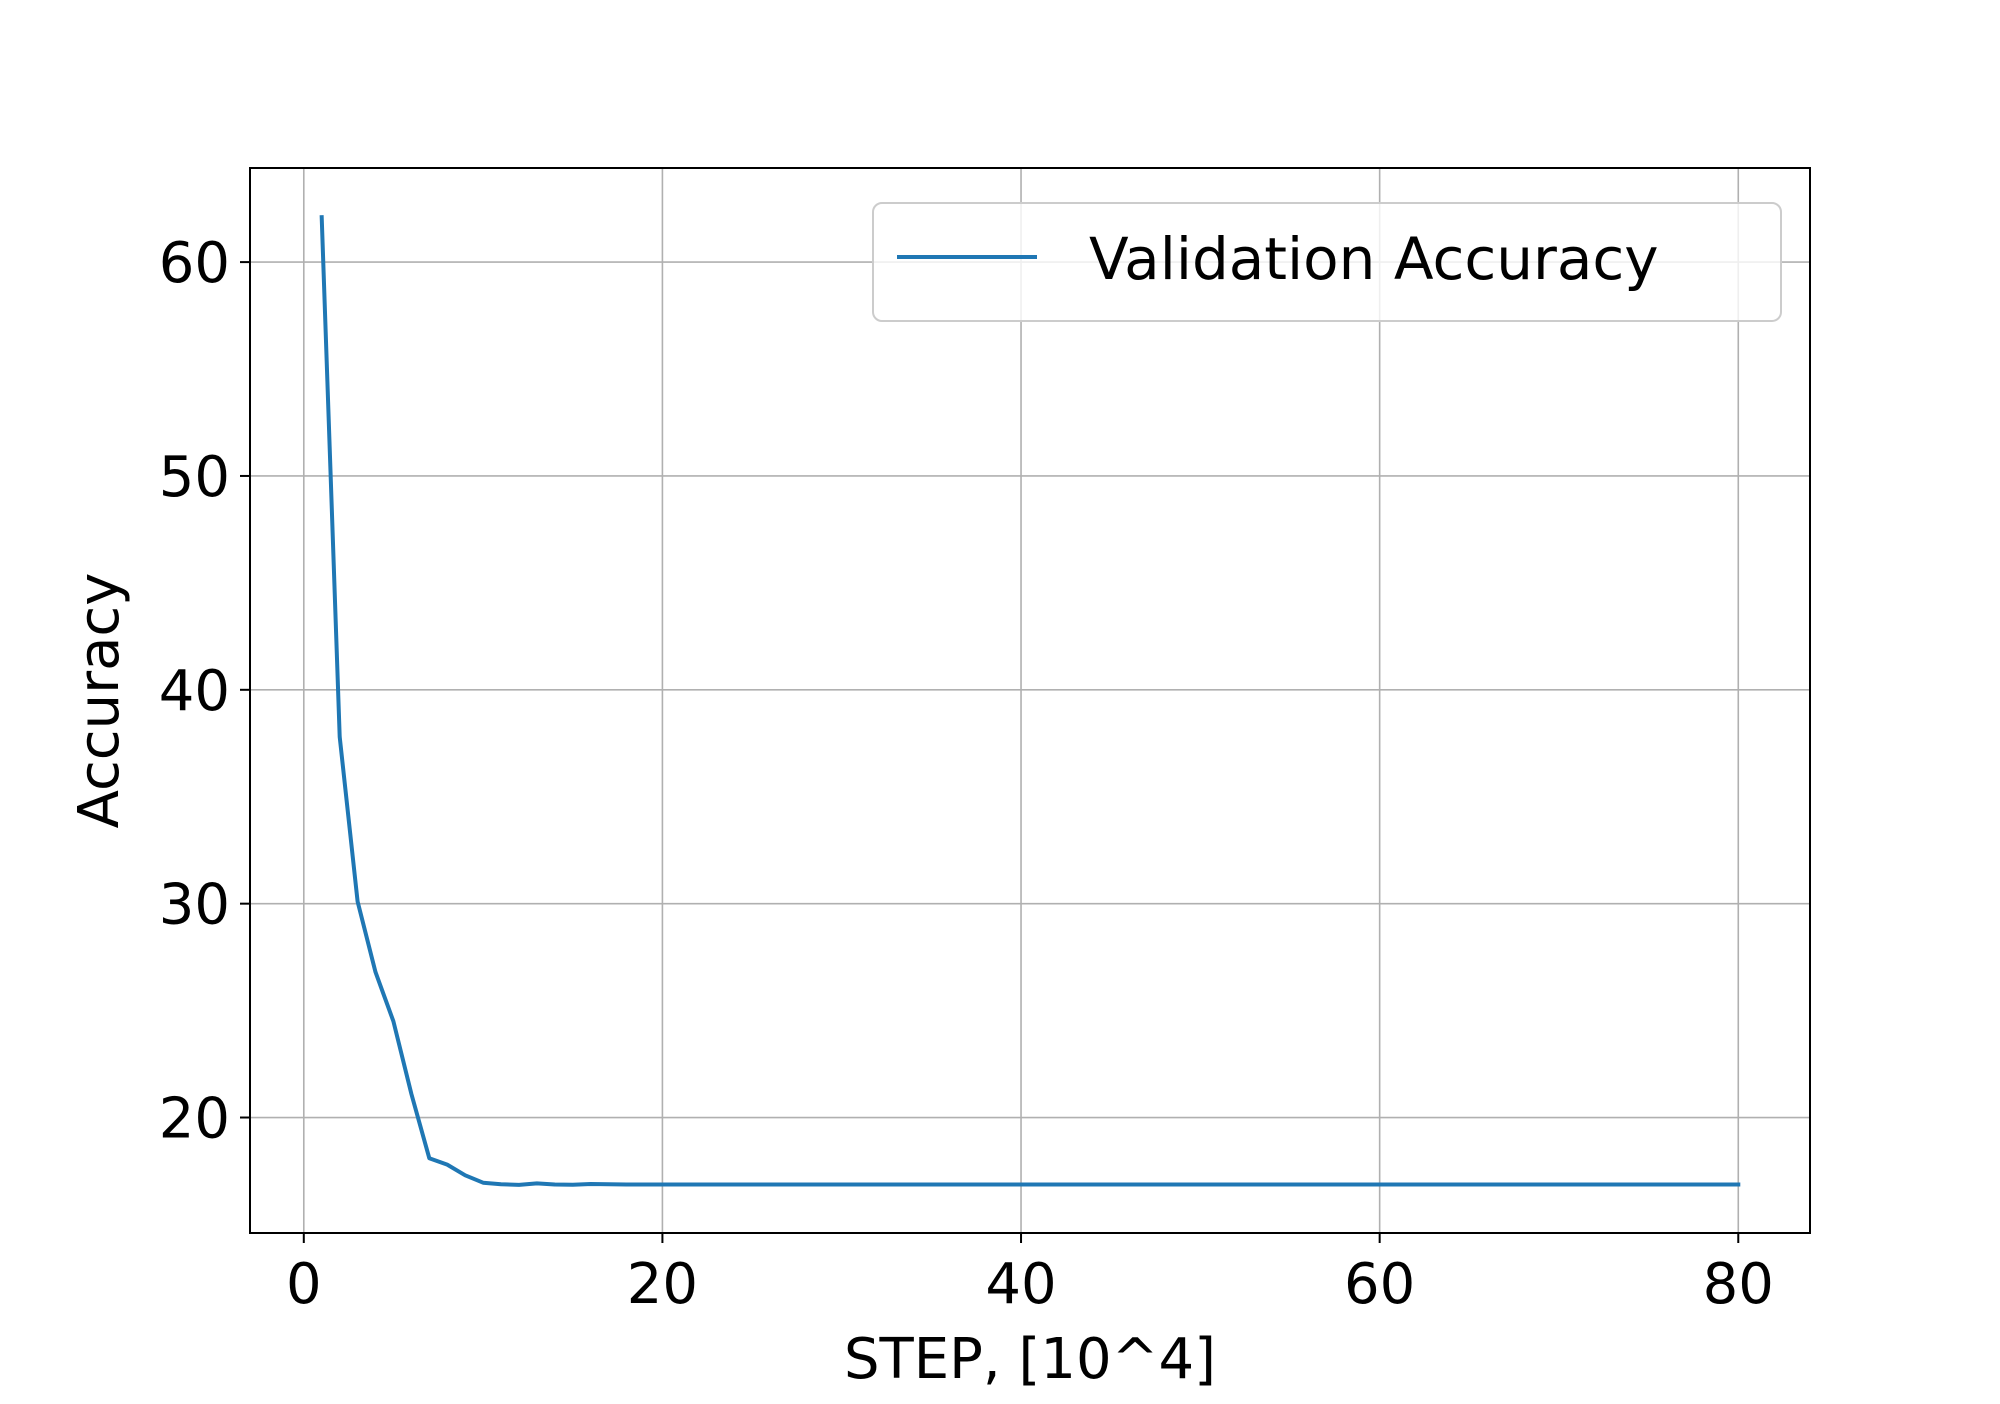  I want to click on y-tick-label: 30, so click(194, 905).